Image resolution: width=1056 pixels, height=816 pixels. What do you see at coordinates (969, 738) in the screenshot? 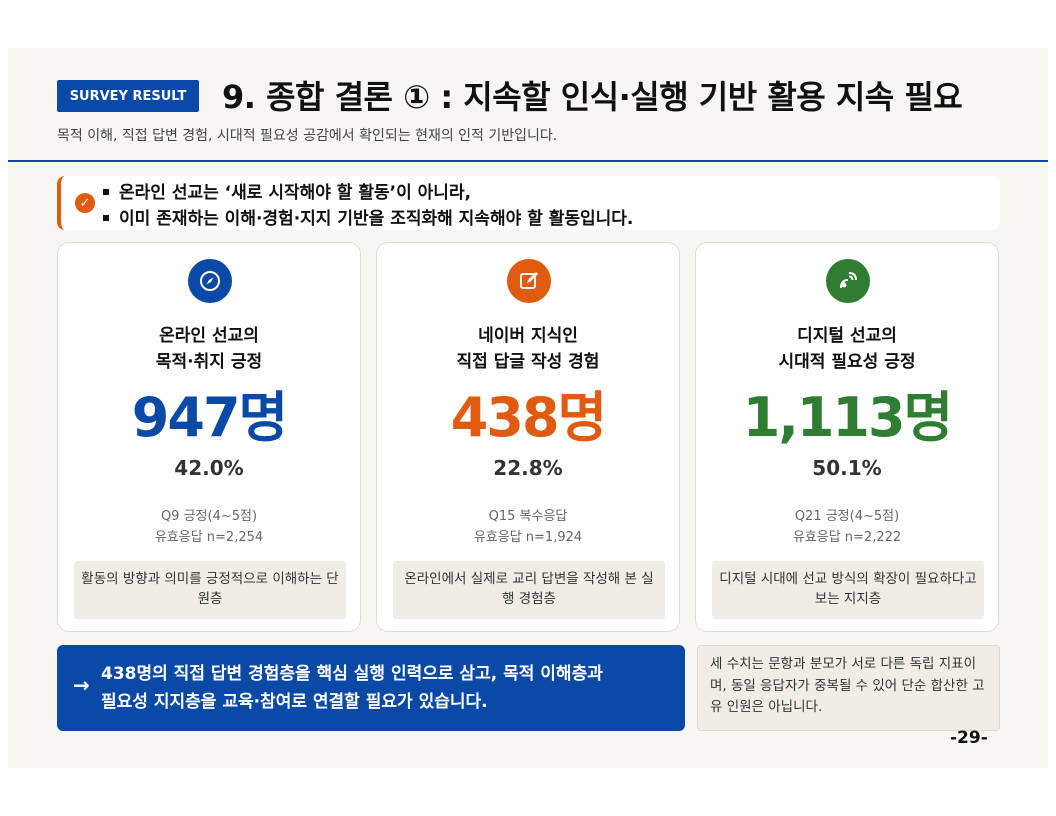
I see `page-number: -29-` at bounding box center [969, 738].